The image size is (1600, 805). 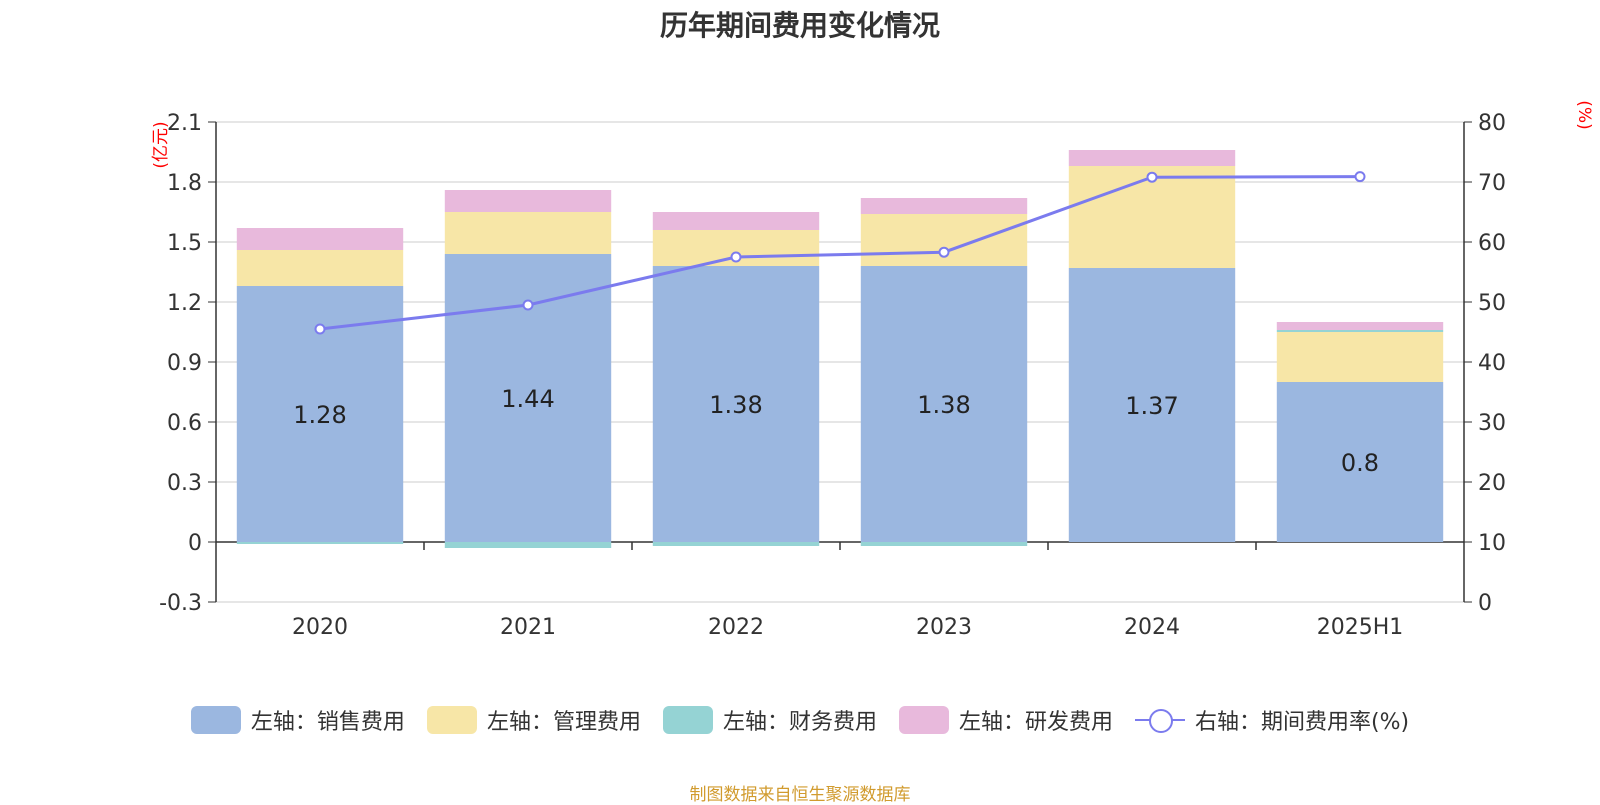 I want to click on x-tick-label: 2024, so click(x=1152, y=627).